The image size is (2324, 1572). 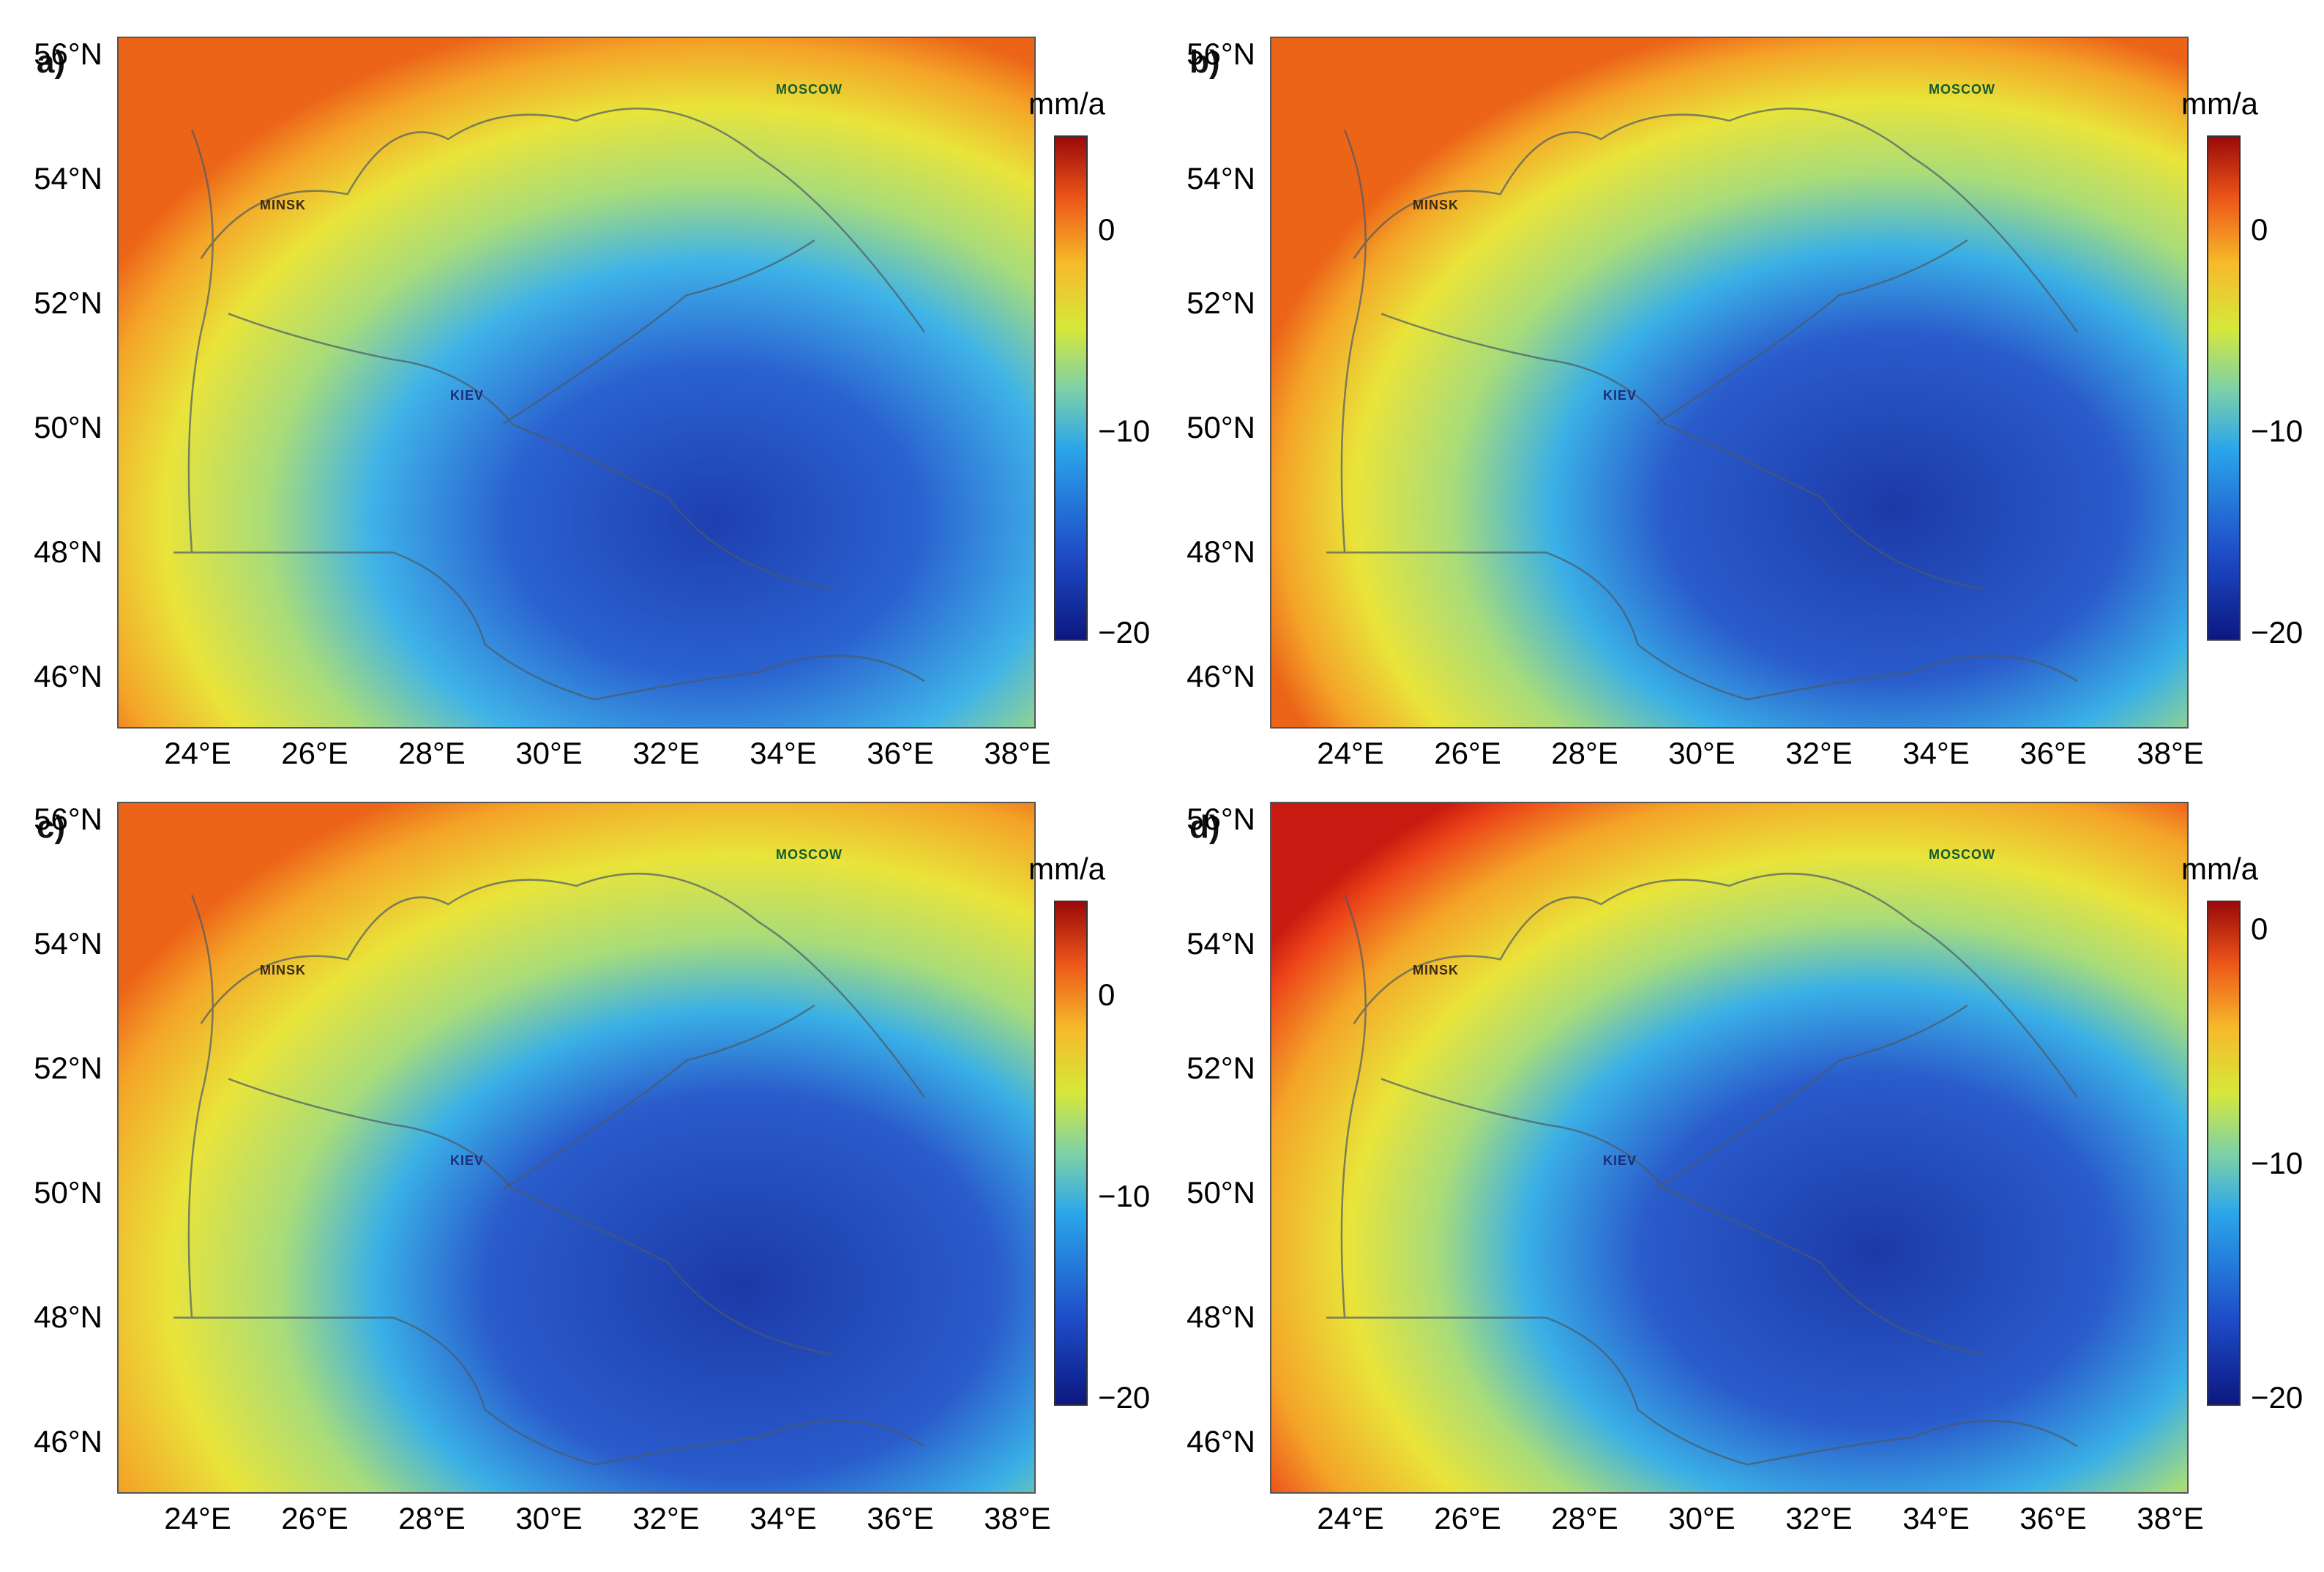 I want to click on borders-b, so click(x=1702, y=404).